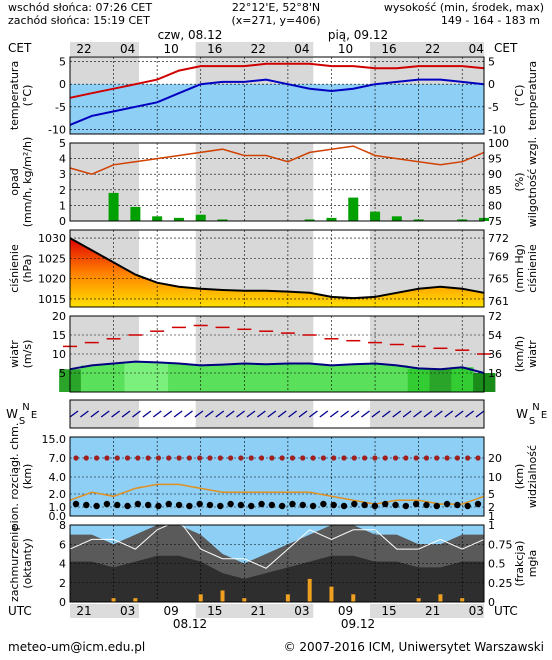 This screenshot has width=552, height=660. I want to click on y-tick-left: 2.0, so click(58, 494).